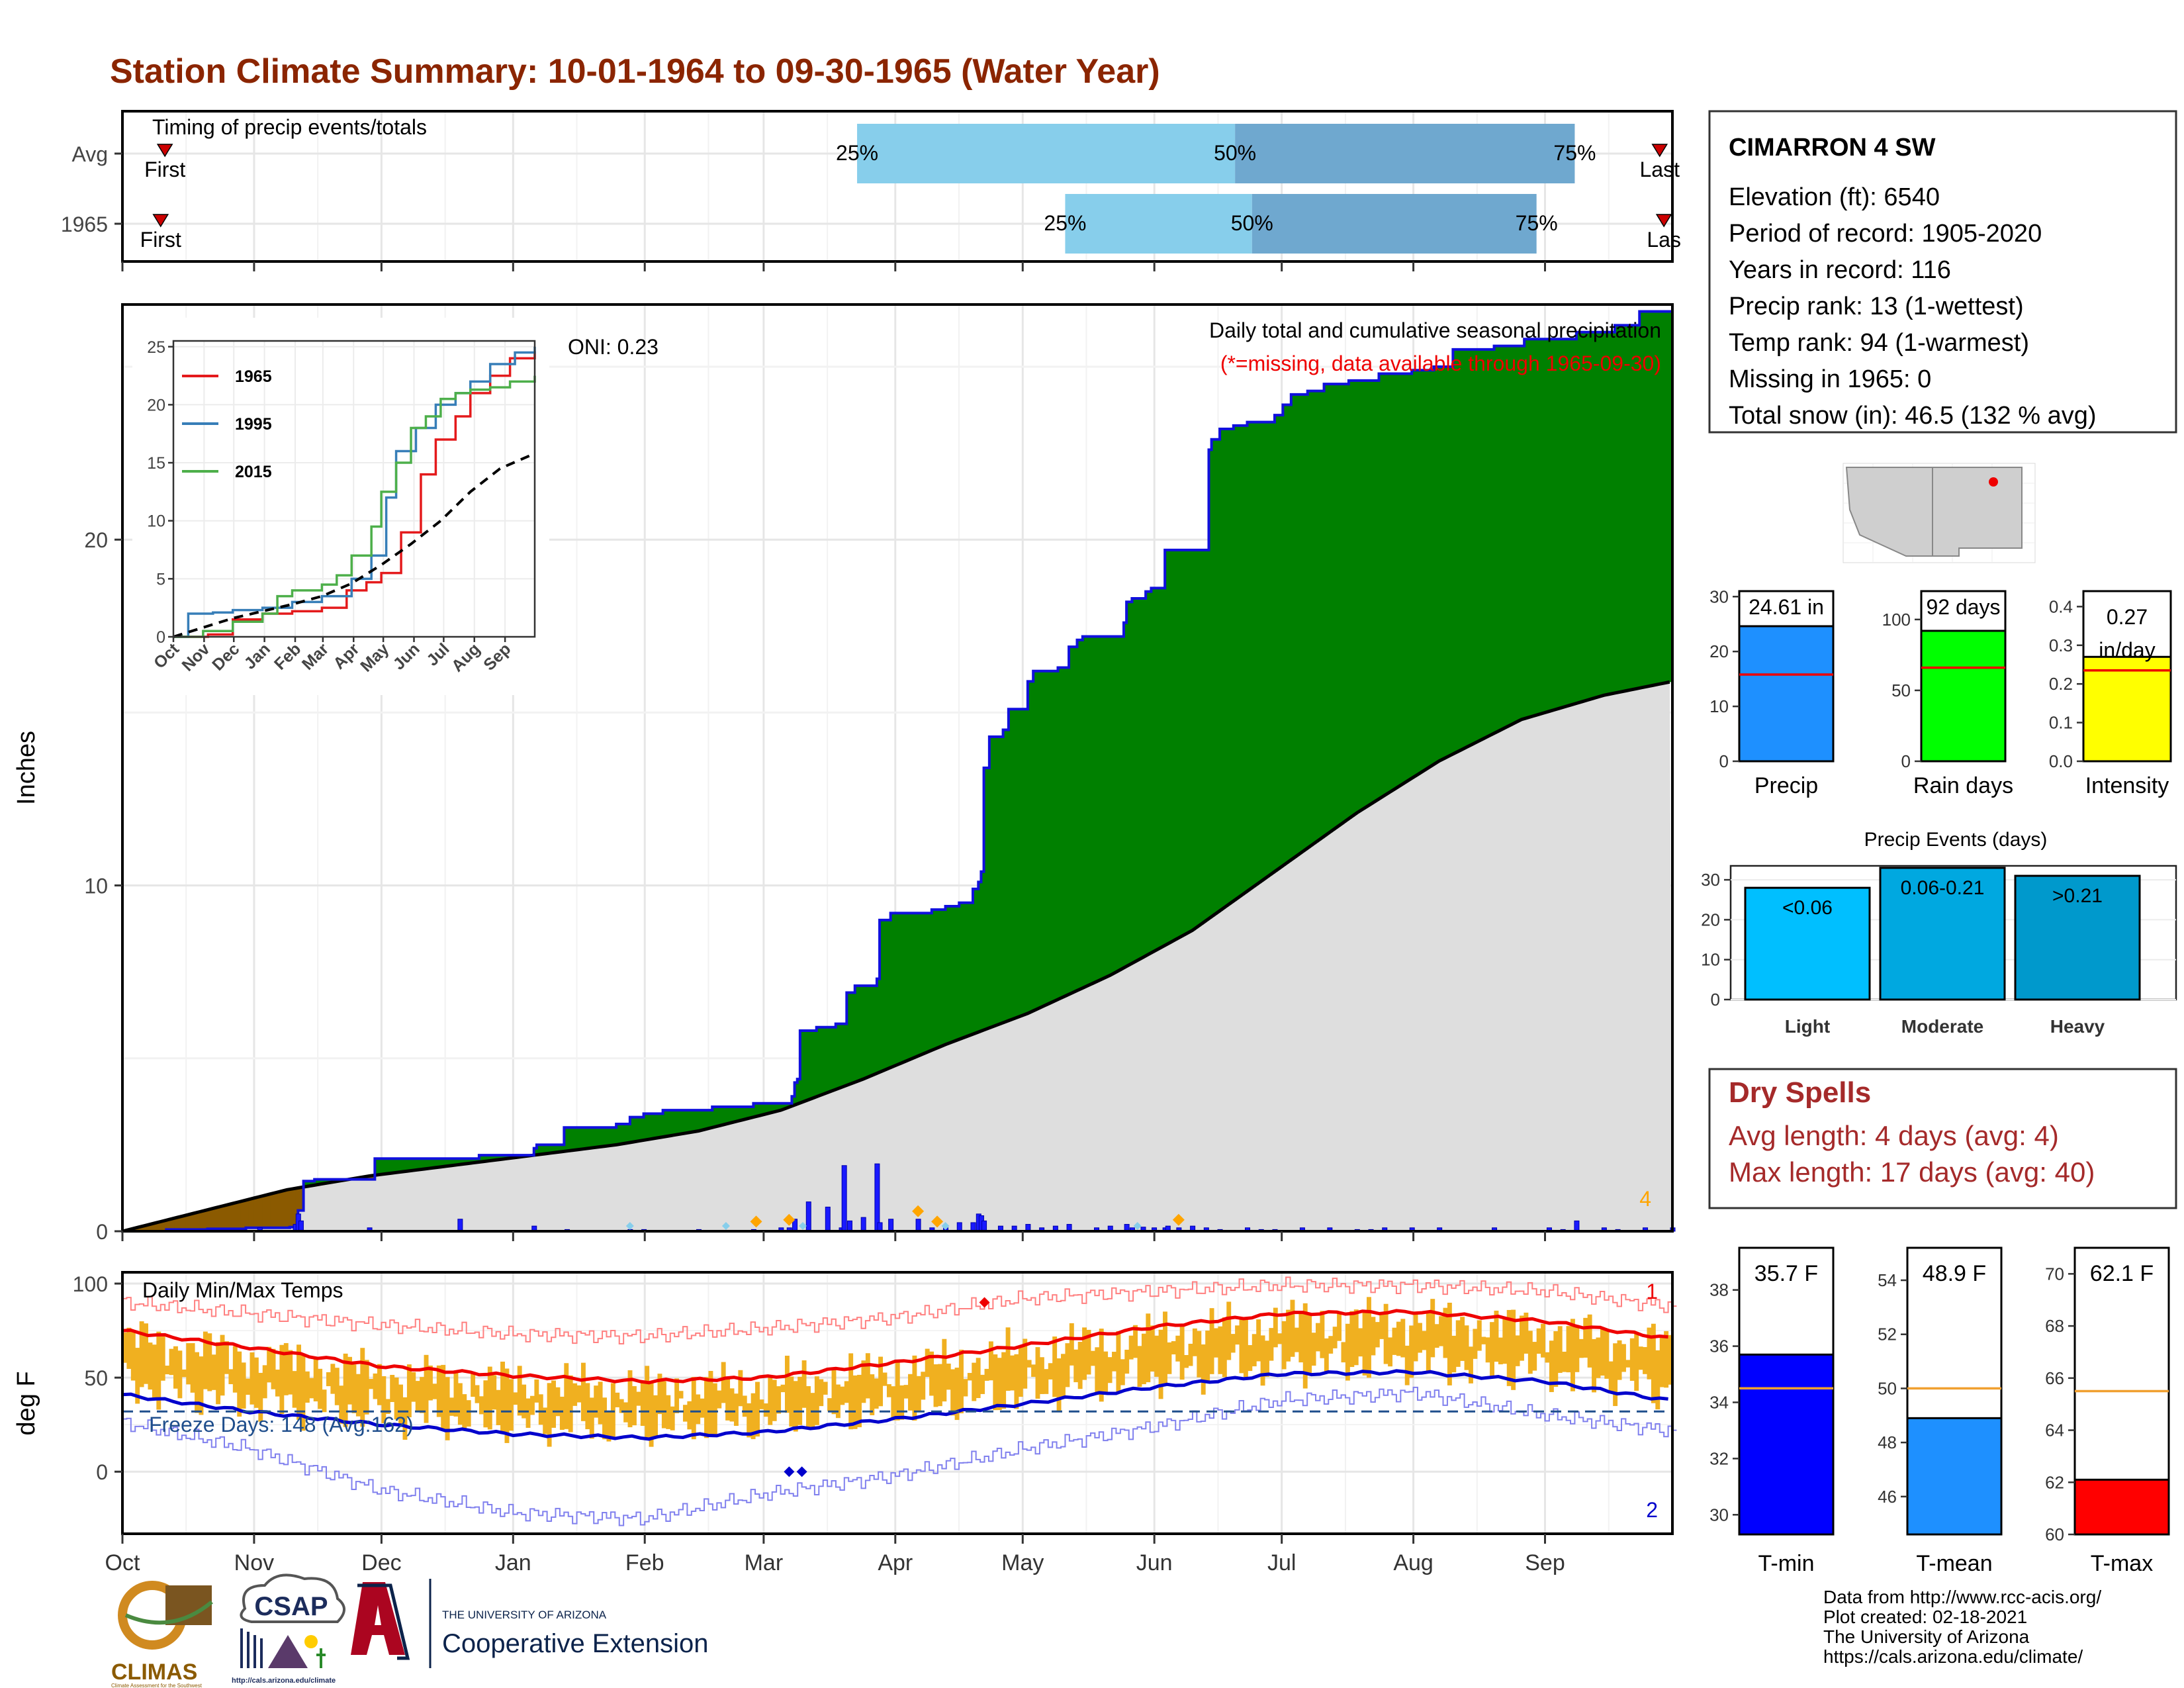  I want to click on precip-summary-value-line1: 0.27, so click(2127, 617).